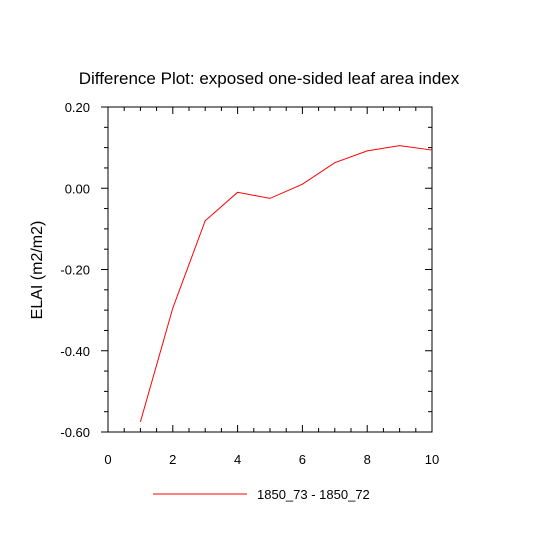 The width and height of the screenshot is (540, 540). I want to click on y-tick-label: -0.40, so click(75, 351).